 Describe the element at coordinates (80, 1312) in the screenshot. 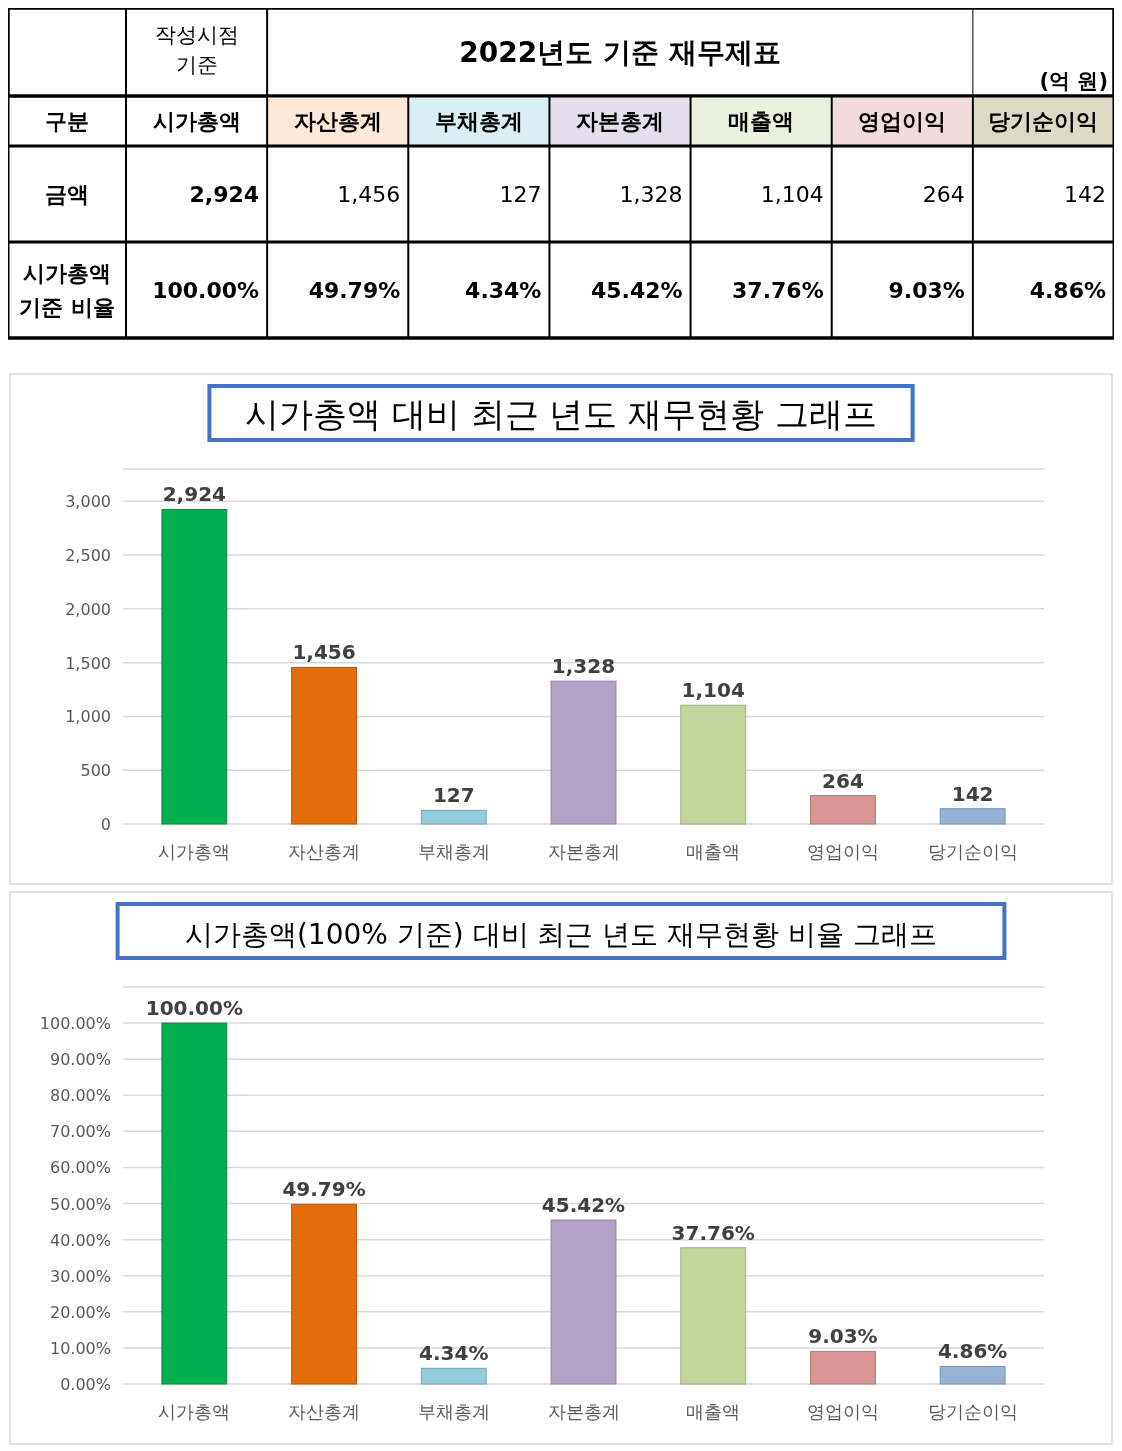

I see `y-tick-label: 20.00%` at that location.